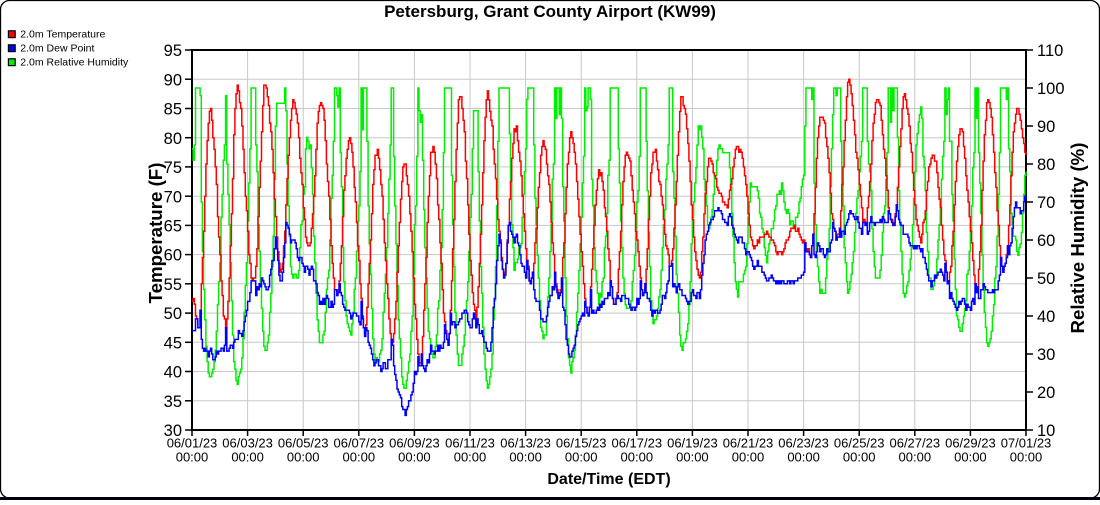  I want to click on svg-text: Relative Humidity (%), so click(1077, 237).